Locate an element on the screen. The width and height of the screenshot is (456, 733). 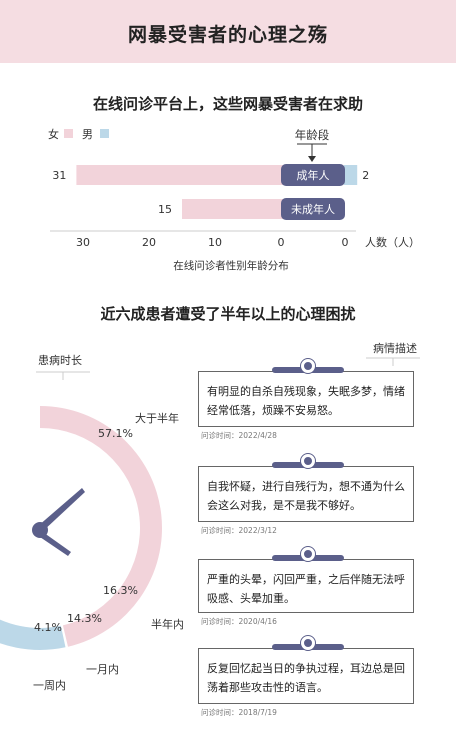
header-banner is located at coordinates (228, 31).